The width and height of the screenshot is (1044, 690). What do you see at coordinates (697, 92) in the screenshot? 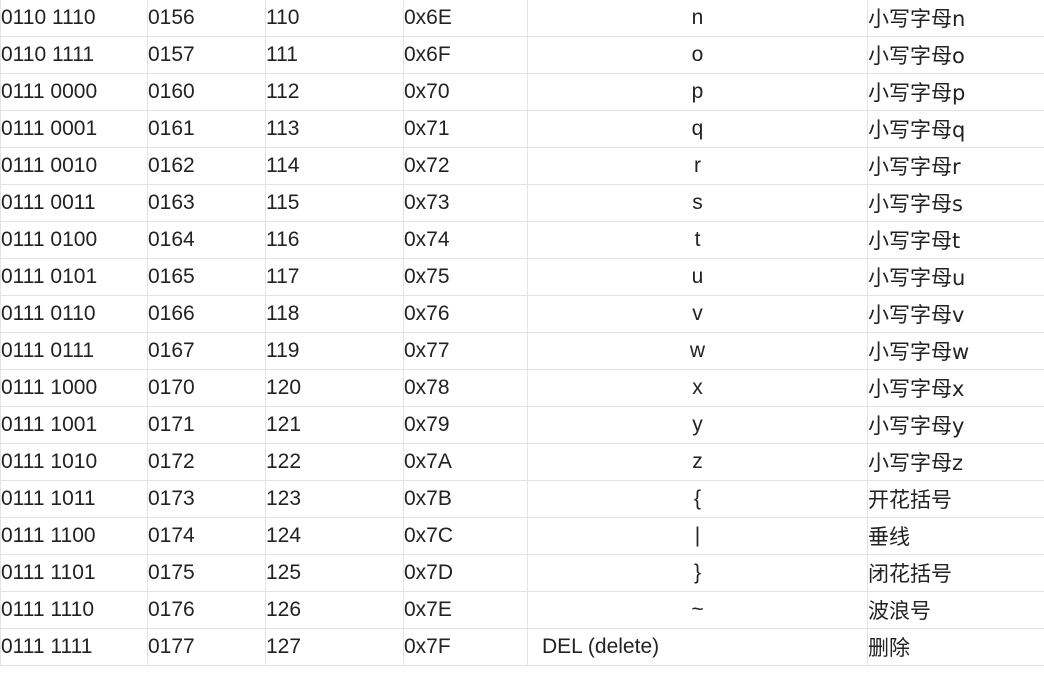
I see `character-cell: p` at bounding box center [697, 92].